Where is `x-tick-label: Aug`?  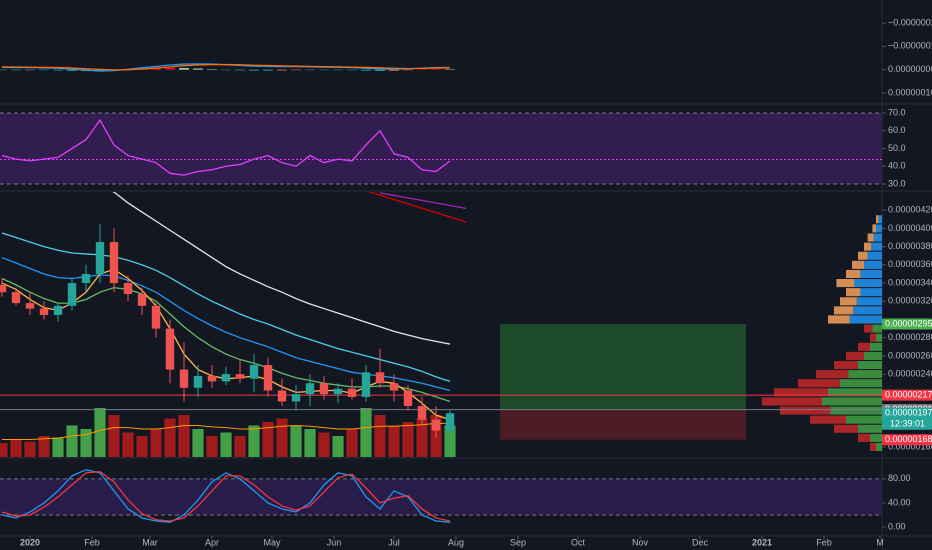 x-tick-label: Aug is located at coordinates (456, 542).